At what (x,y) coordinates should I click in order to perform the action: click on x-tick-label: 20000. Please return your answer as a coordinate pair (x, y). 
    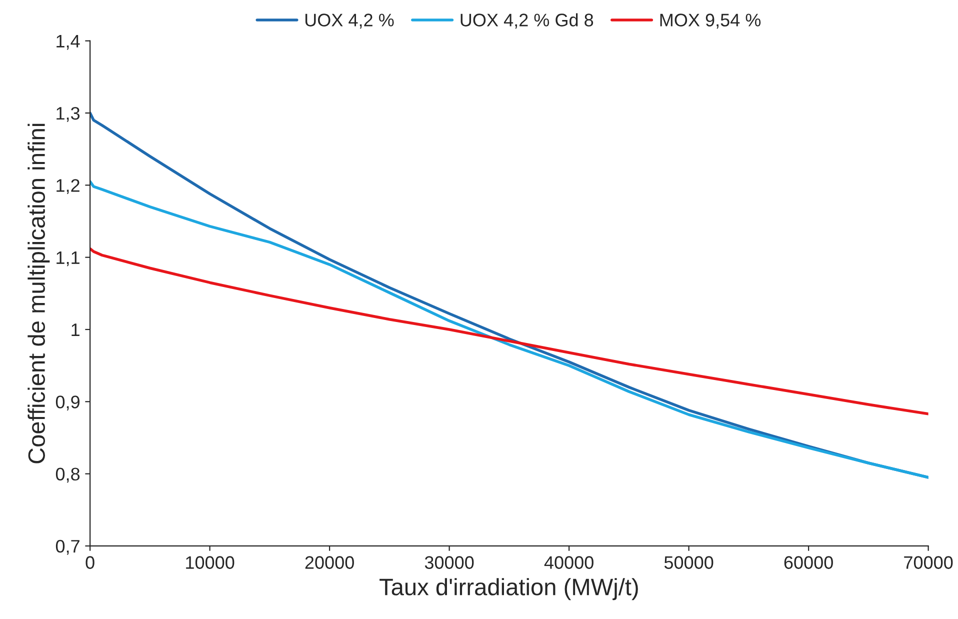
    Looking at the image, I should click on (329, 562).